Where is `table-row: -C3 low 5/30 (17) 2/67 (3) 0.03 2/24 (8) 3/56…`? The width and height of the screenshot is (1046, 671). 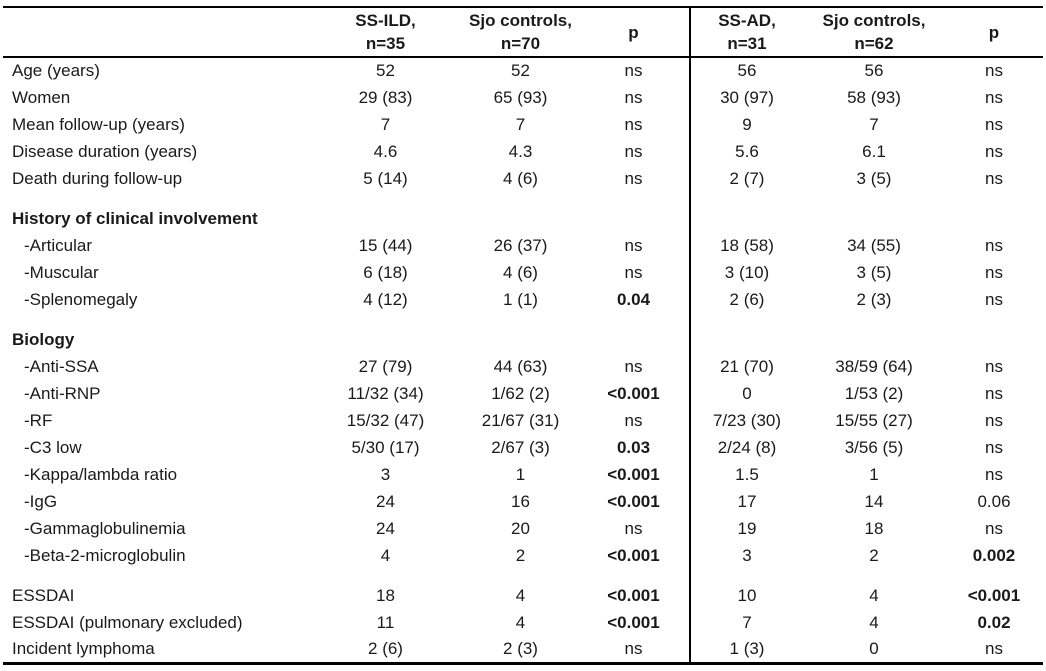
table-row: -C3 low 5/30 (17) 2/67 (3) 0.03 2/24 (8) 3/56… is located at coordinates (523, 447).